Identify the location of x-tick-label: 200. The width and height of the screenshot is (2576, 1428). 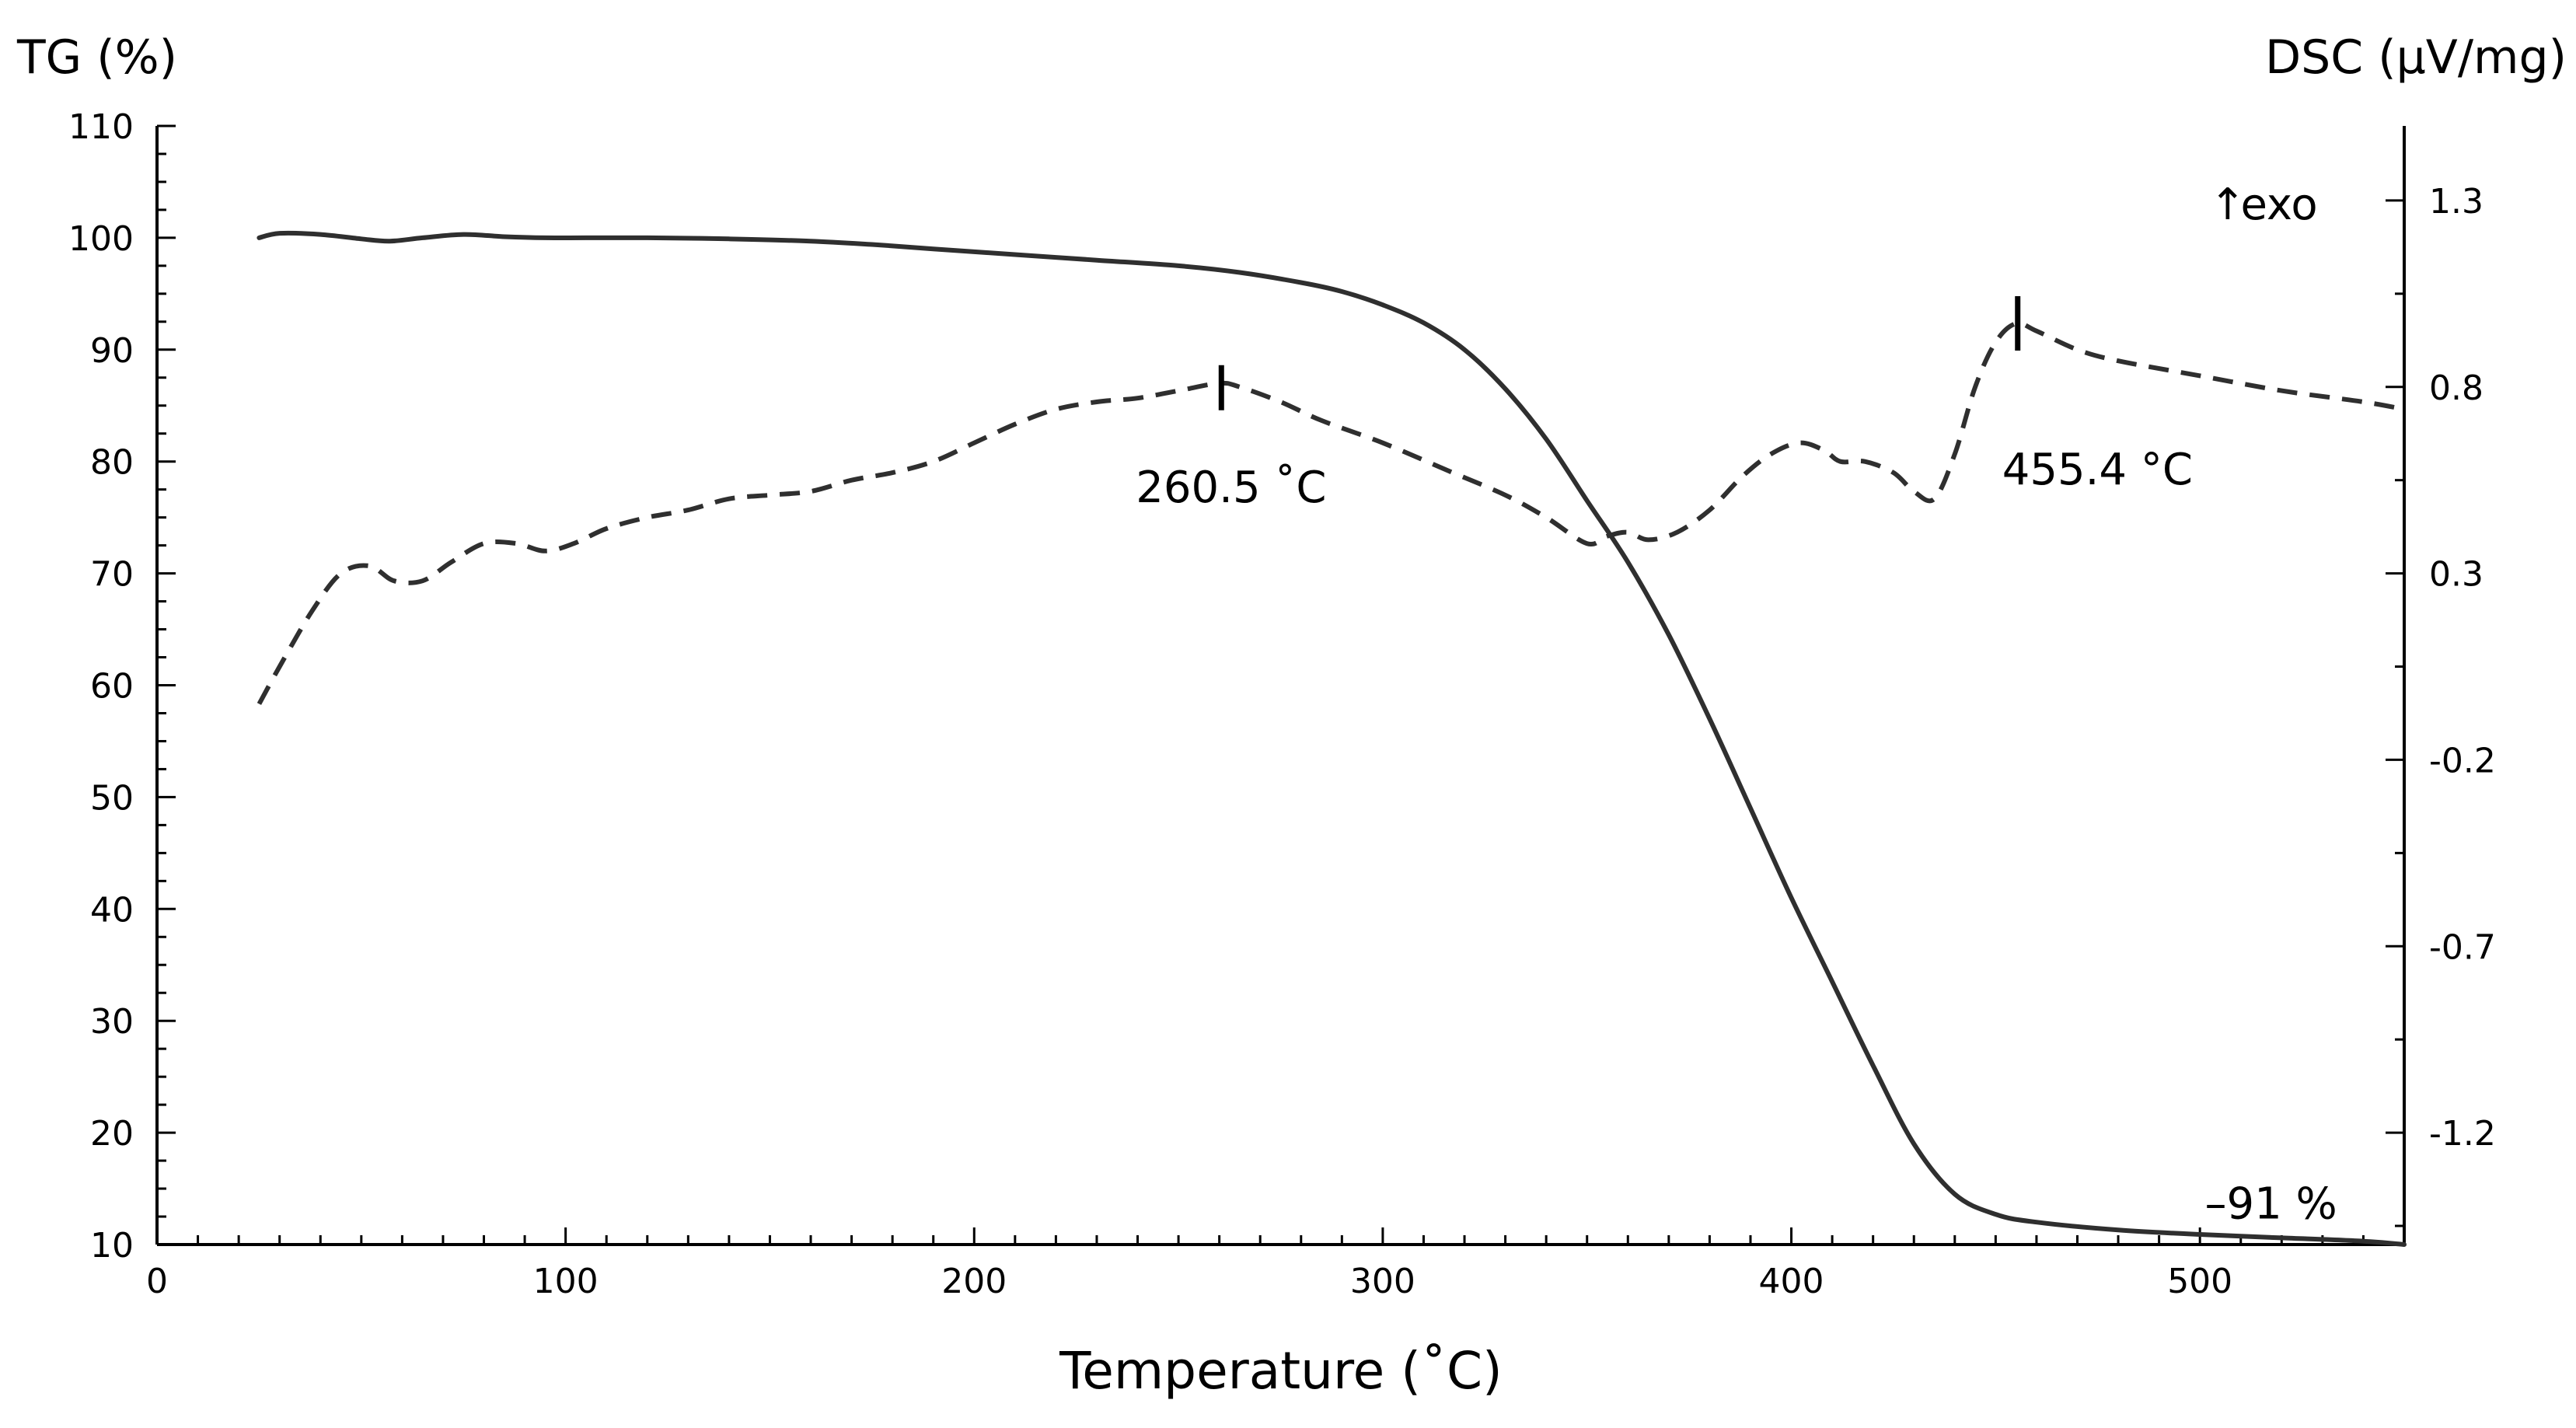
(974, 1282).